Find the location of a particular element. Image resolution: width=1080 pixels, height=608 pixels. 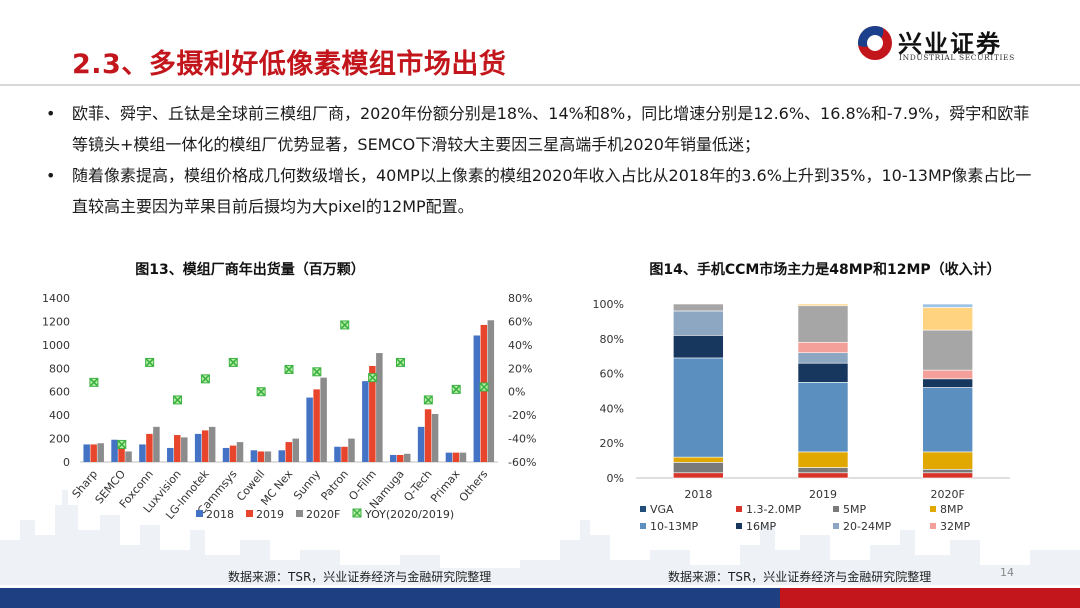

chart1-legend-label: YOY(2020/2019) is located at coordinates (409, 514).